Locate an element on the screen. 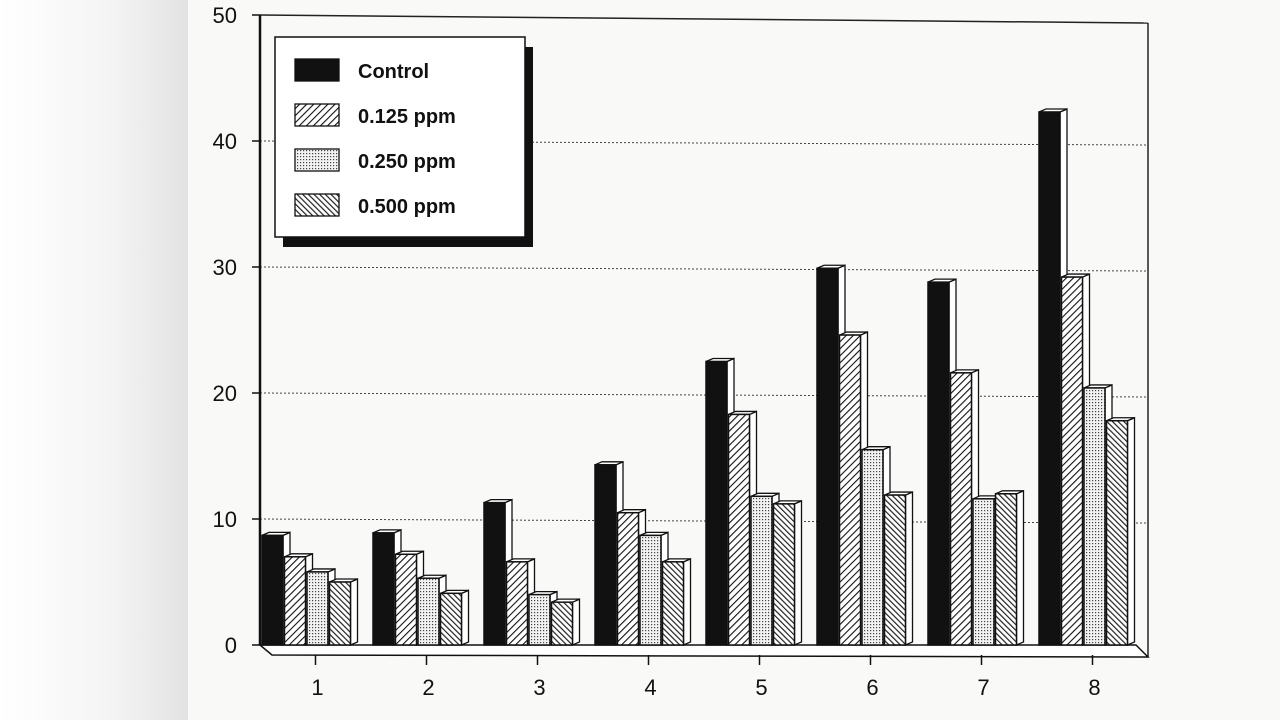 This screenshot has width=1280, height=720. y-tick-label: 30 is located at coordinates (225, 267).